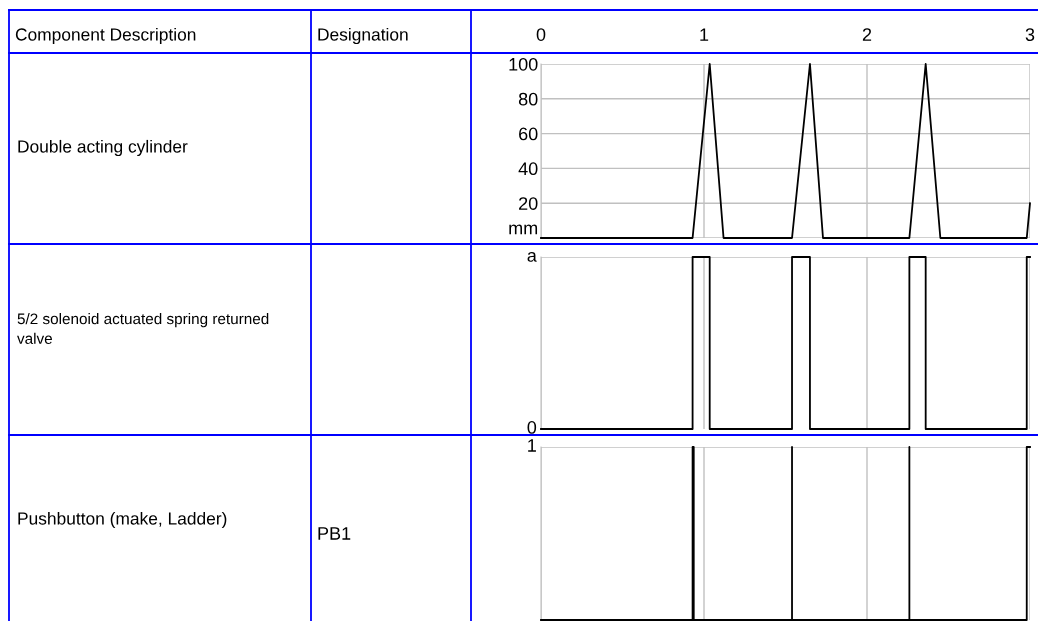 This screenshot has height=621, width=1038. Describe the element at coordinates (528, 134) in the screenshot. I see `y-tick-label: 60` at that location.